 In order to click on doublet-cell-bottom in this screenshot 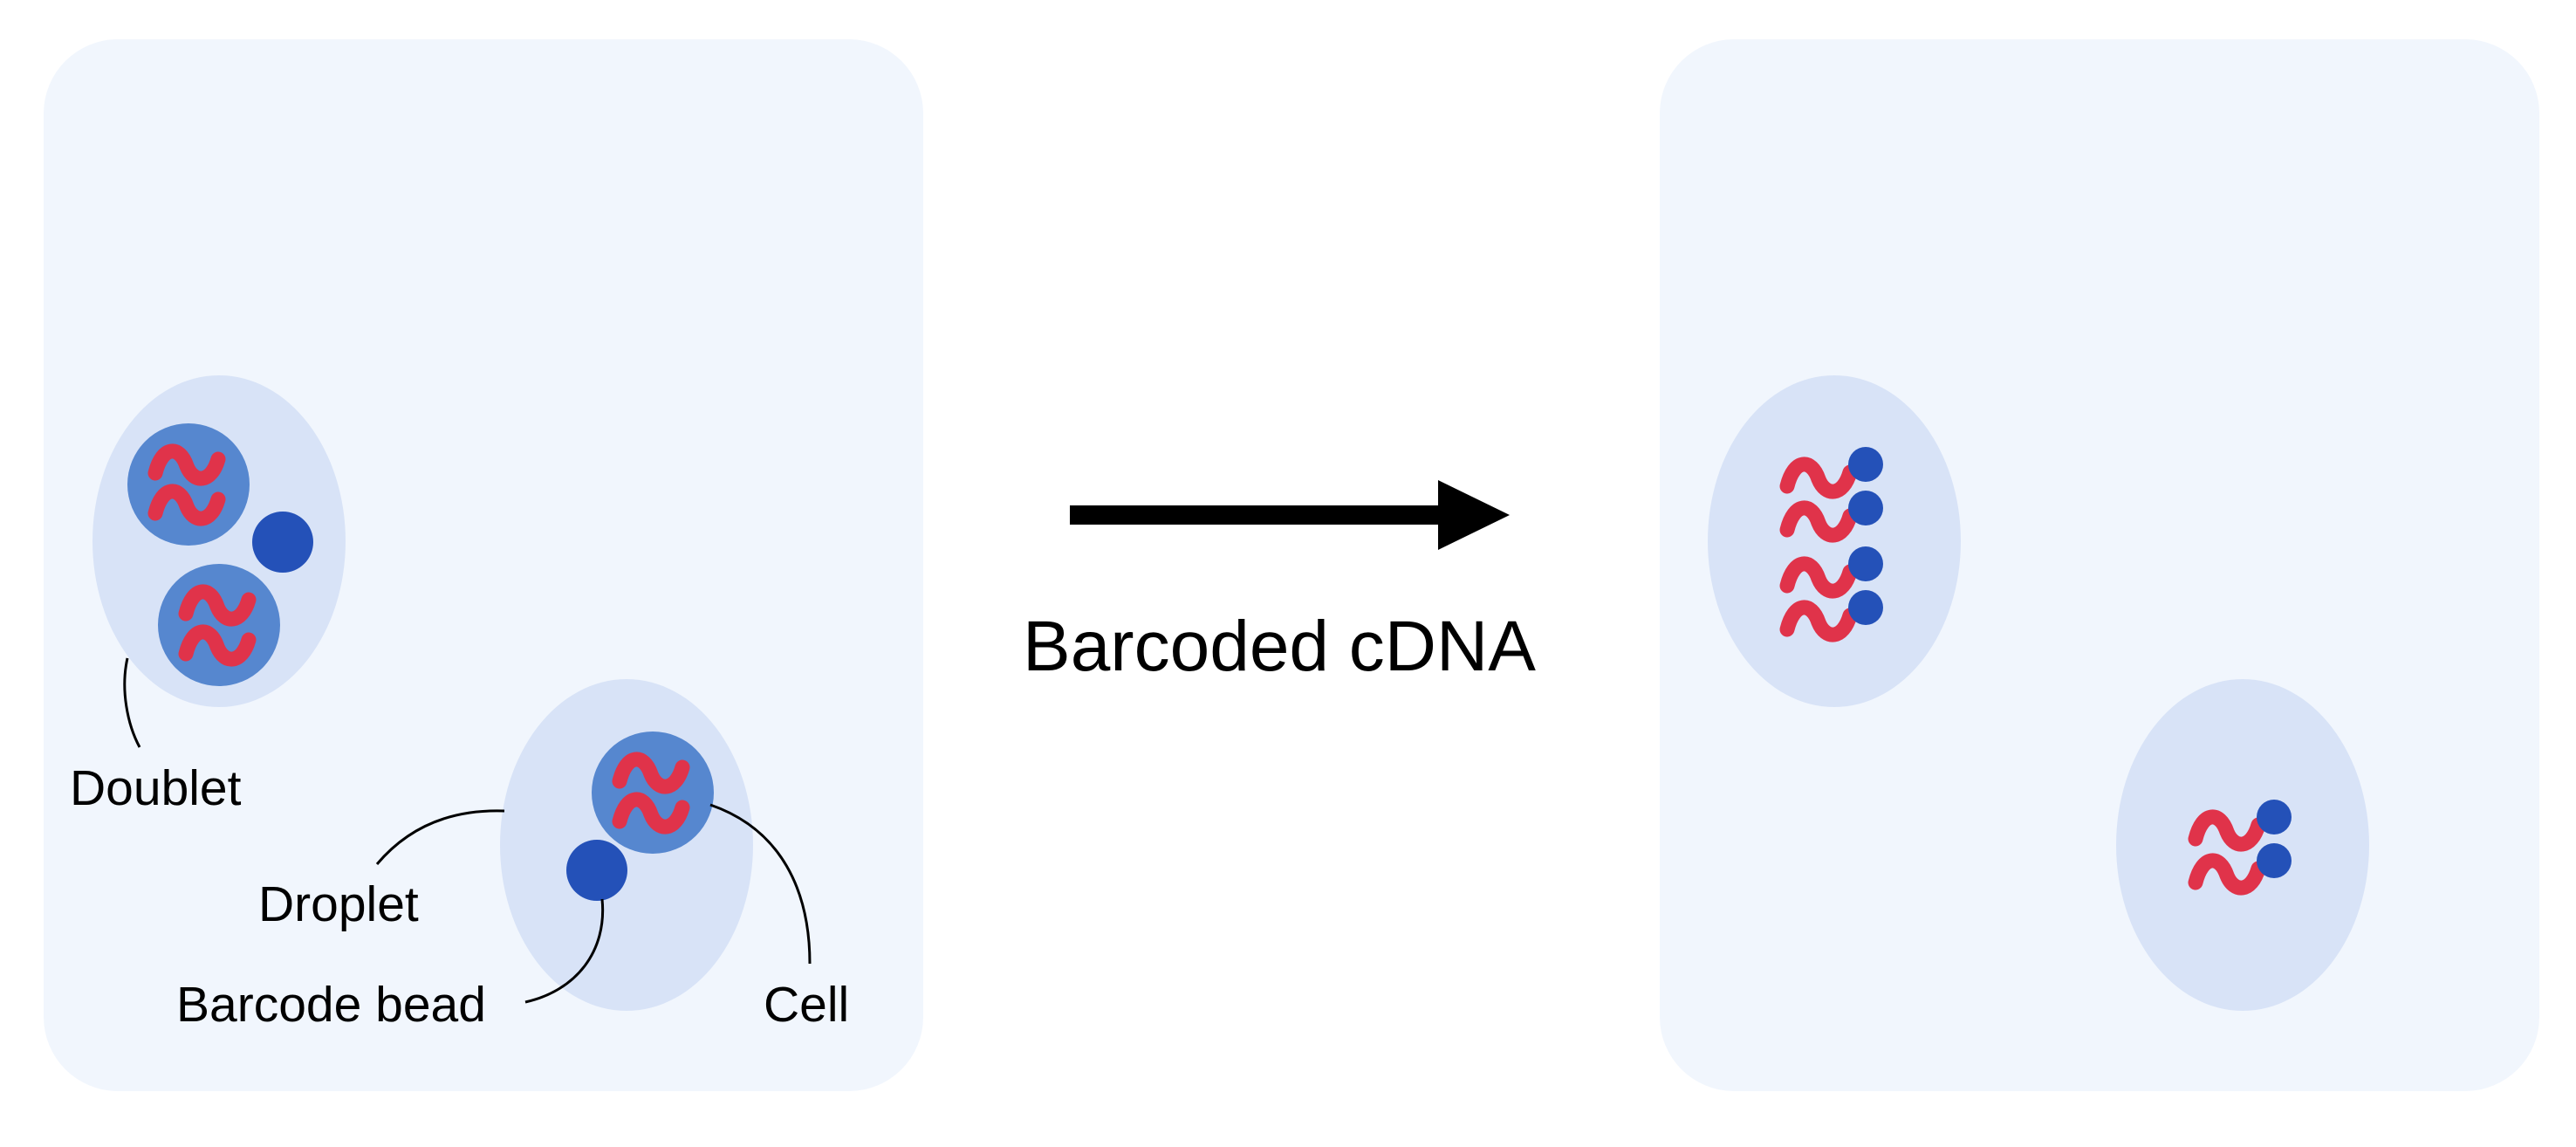, I will do `click(219, 625)`.